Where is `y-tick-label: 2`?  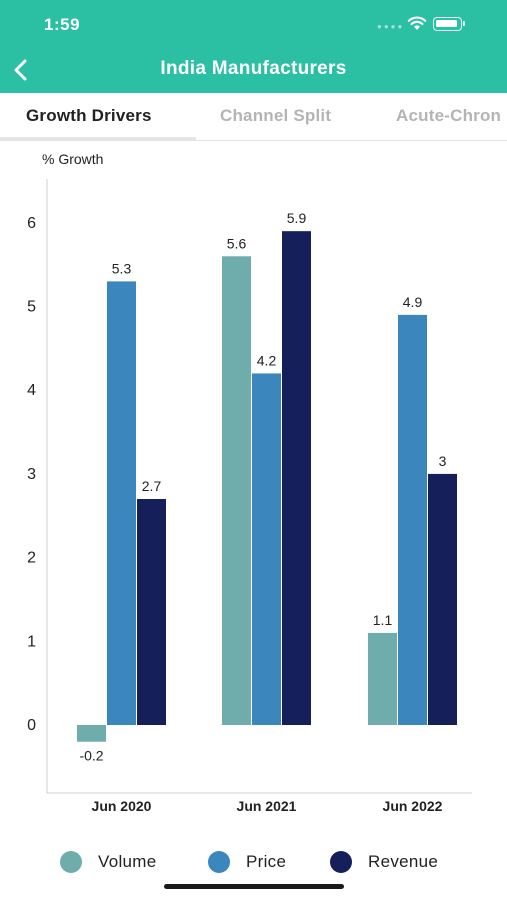 y-tick-label: 2 is located at coordinates (31, 558).